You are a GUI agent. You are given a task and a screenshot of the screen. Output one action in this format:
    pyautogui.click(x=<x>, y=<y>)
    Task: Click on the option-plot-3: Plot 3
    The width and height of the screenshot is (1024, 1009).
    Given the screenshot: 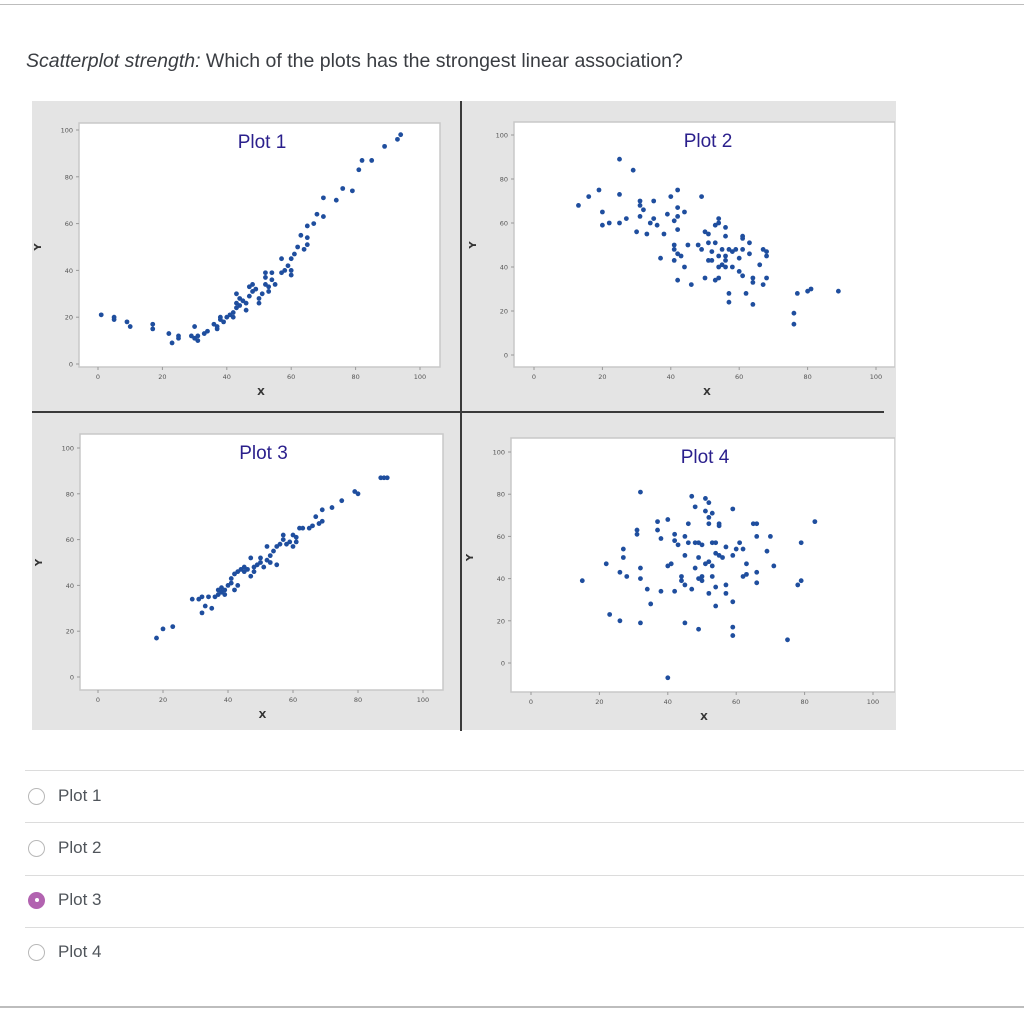 What is the action you would take?
    pyautogui.click(x=64, y=900)
    